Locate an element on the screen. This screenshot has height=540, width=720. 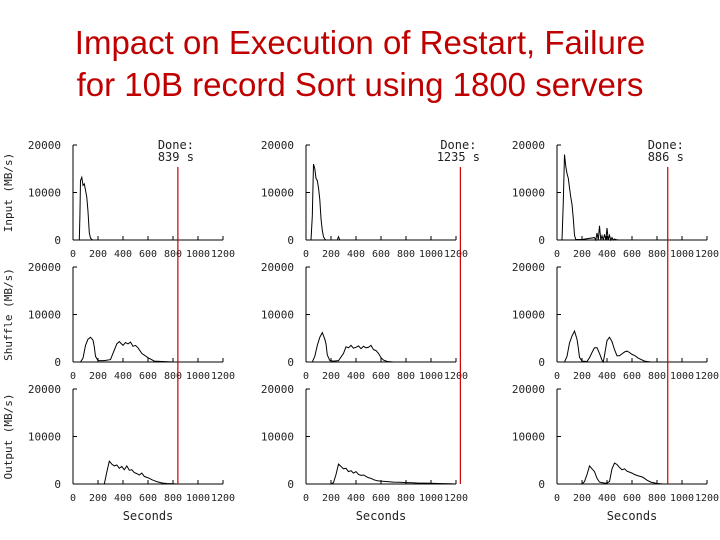
y-tick-label-c3-r3-10000: 10000 is located at coordinates (528, 437).